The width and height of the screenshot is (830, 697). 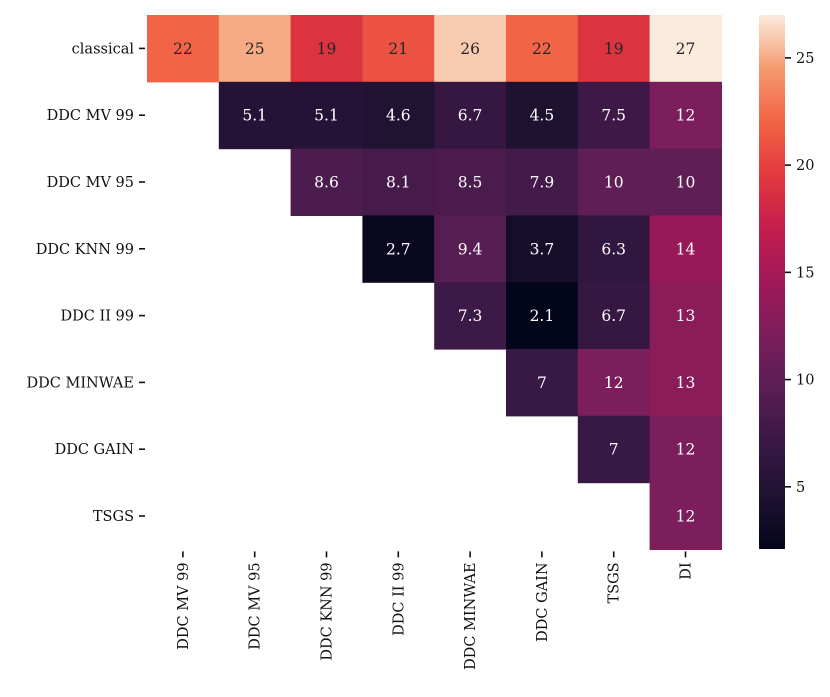 I want to click on colorbar-ticks: 5 10 15 20 25, so click(x=799, y=273).